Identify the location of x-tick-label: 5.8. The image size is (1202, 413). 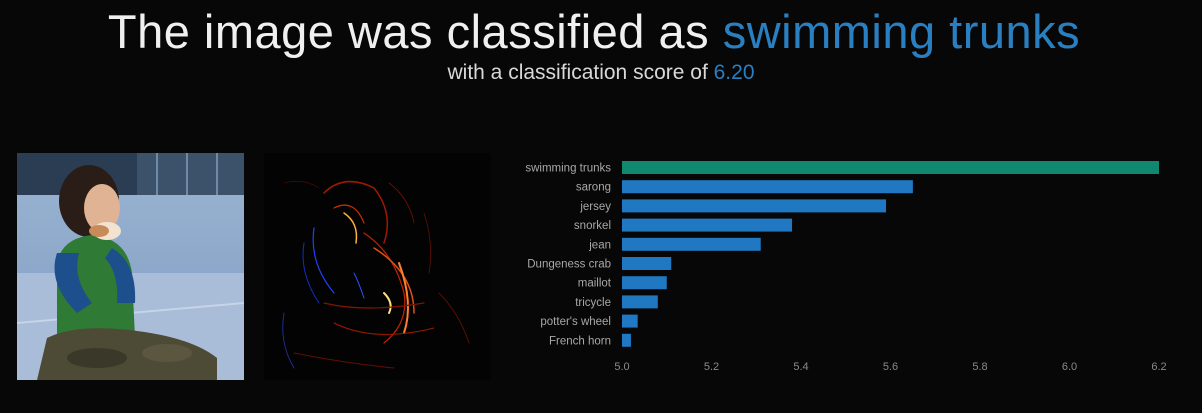
(979, 367).